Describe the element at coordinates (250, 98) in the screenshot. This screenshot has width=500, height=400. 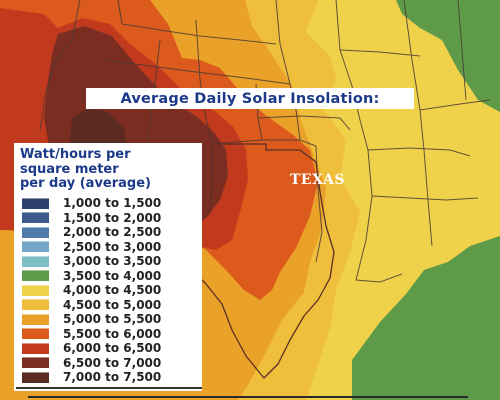
I see `map-title: Average Daily Solar Insolation:` at that location.